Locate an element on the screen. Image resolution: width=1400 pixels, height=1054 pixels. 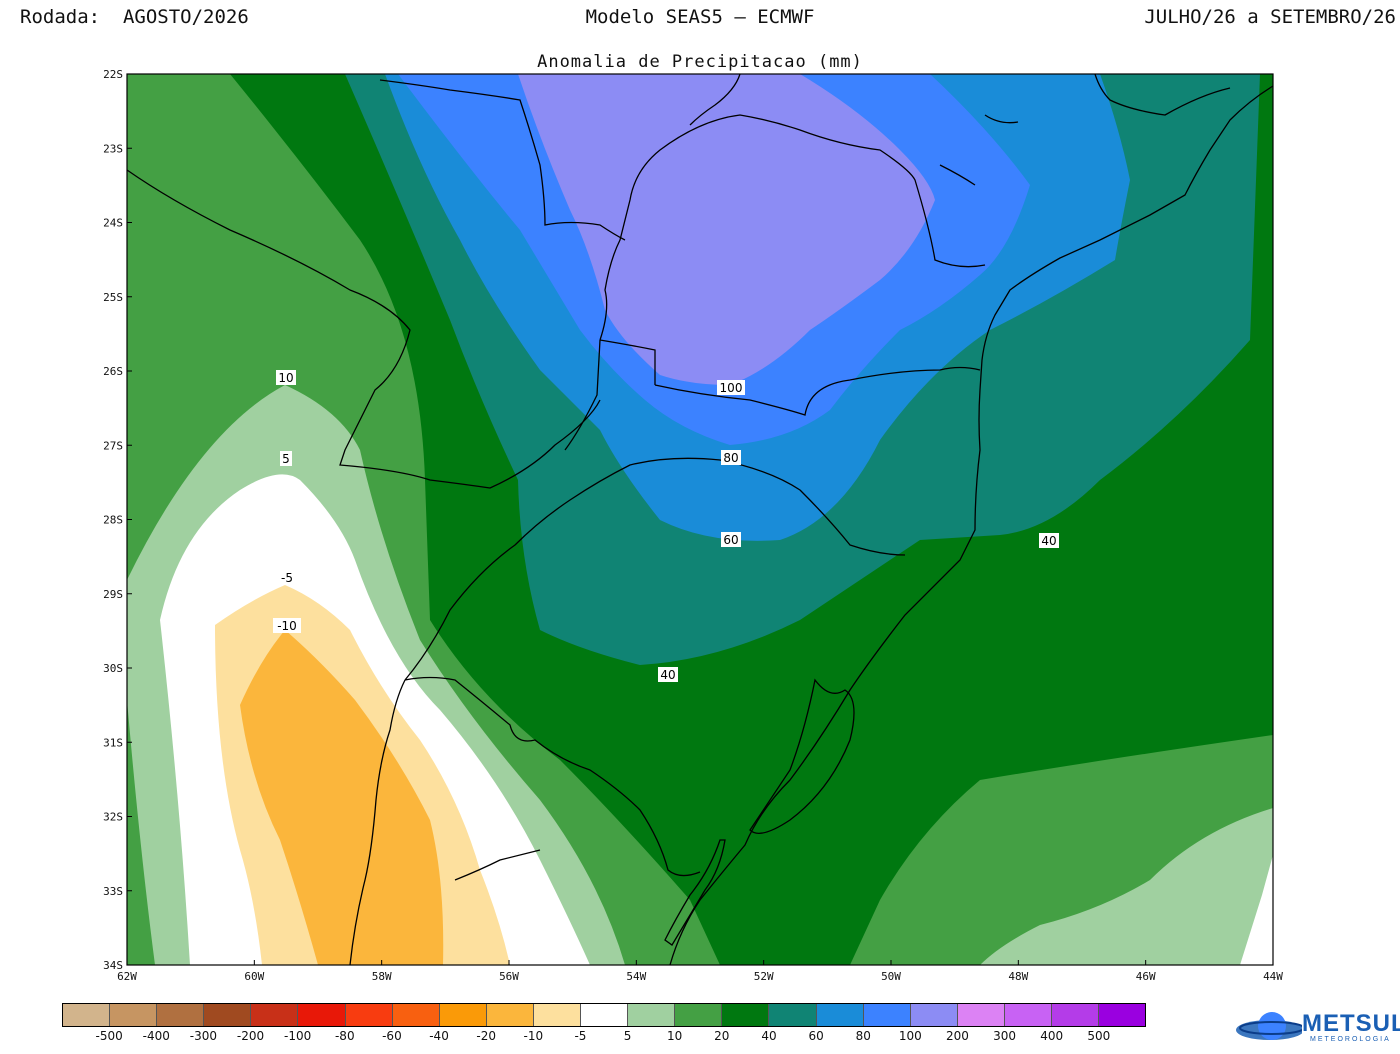
globe-icon is located at coordinates (1270, 1026).